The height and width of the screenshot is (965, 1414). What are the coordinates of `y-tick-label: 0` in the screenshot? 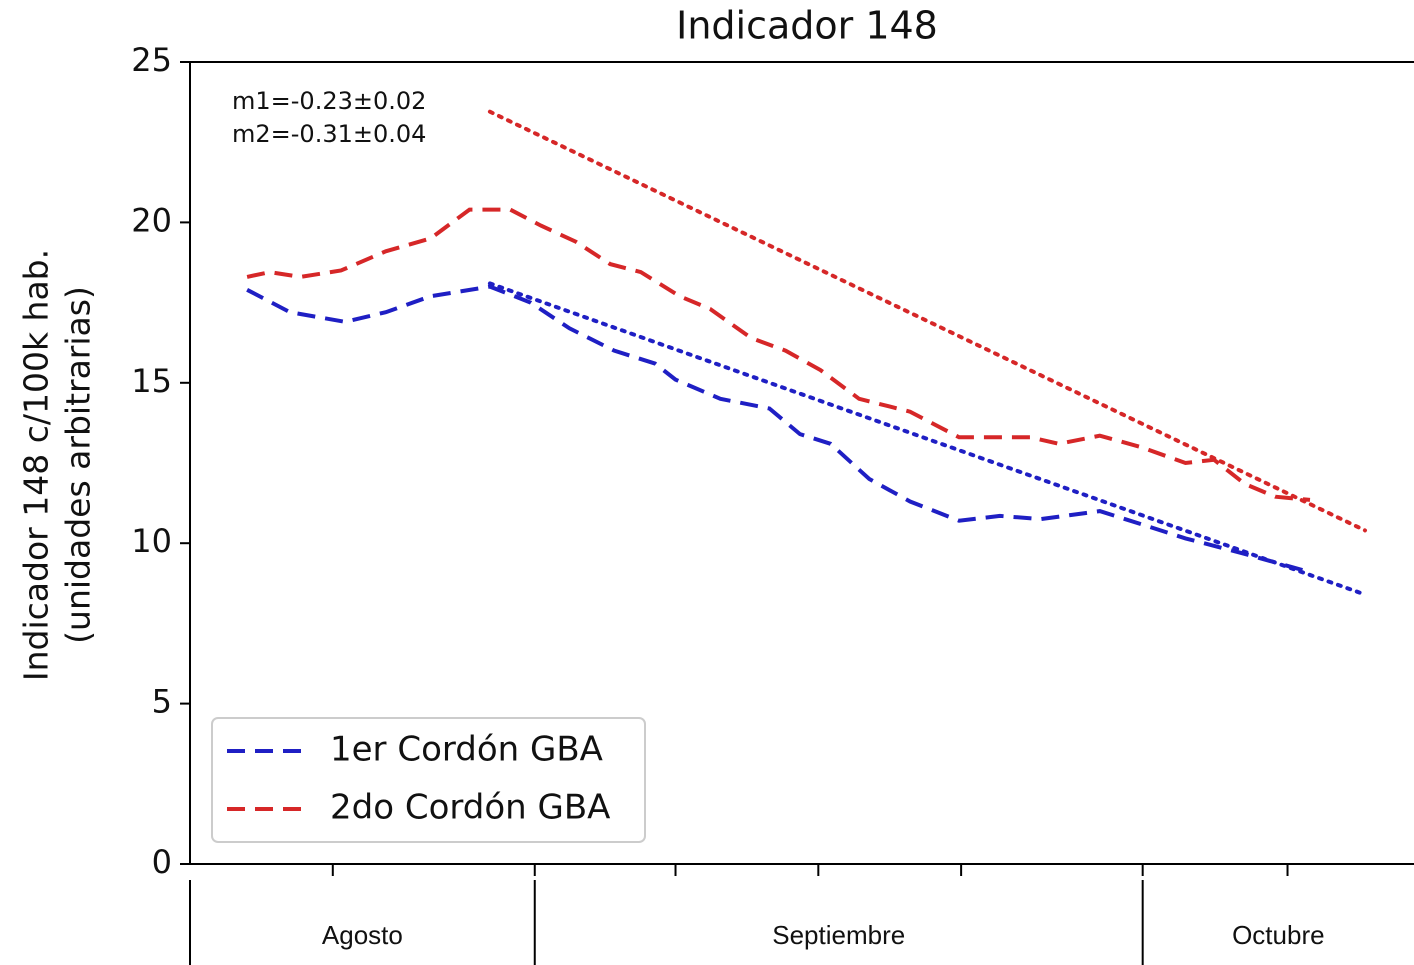 It's located at (162, 862).